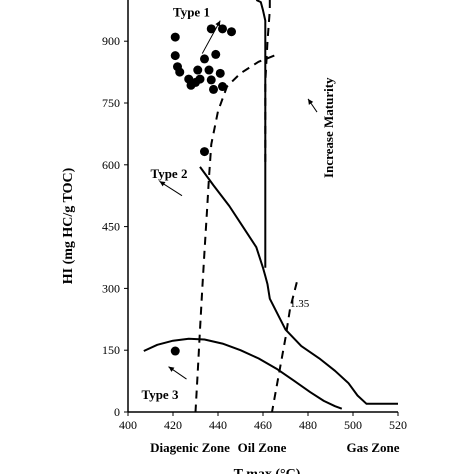 The width and height of the screenshot is (474, 474). What do you see at coordinates (328, 127) in the screenshot?
I see `annotation: Increase Maturity` at bounding box center [328, 127].